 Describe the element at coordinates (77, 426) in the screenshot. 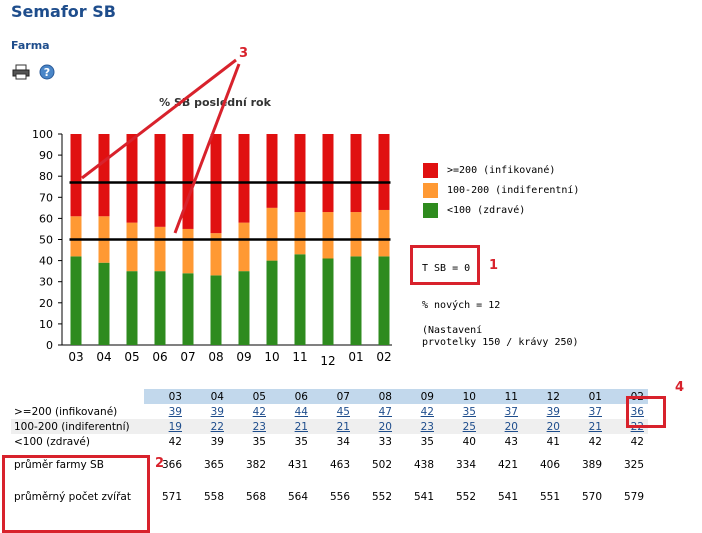

I see `row-label: 100-200 (indiferentní)` at that location.